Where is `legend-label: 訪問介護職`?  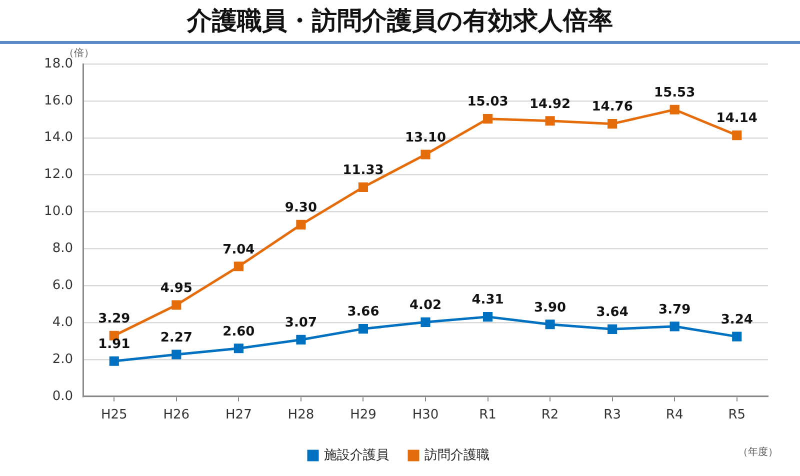 legend-label: 訪問介護職 is located at coordinates (457, 455).